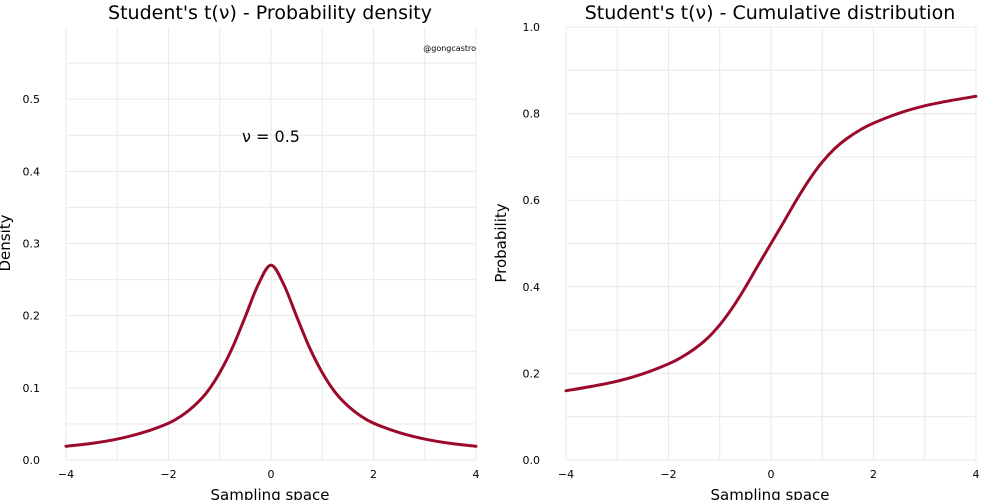  Describe the element at coordinates (449, 48) in the screenshot. I see `credit-label: @gongcastro` at that location.